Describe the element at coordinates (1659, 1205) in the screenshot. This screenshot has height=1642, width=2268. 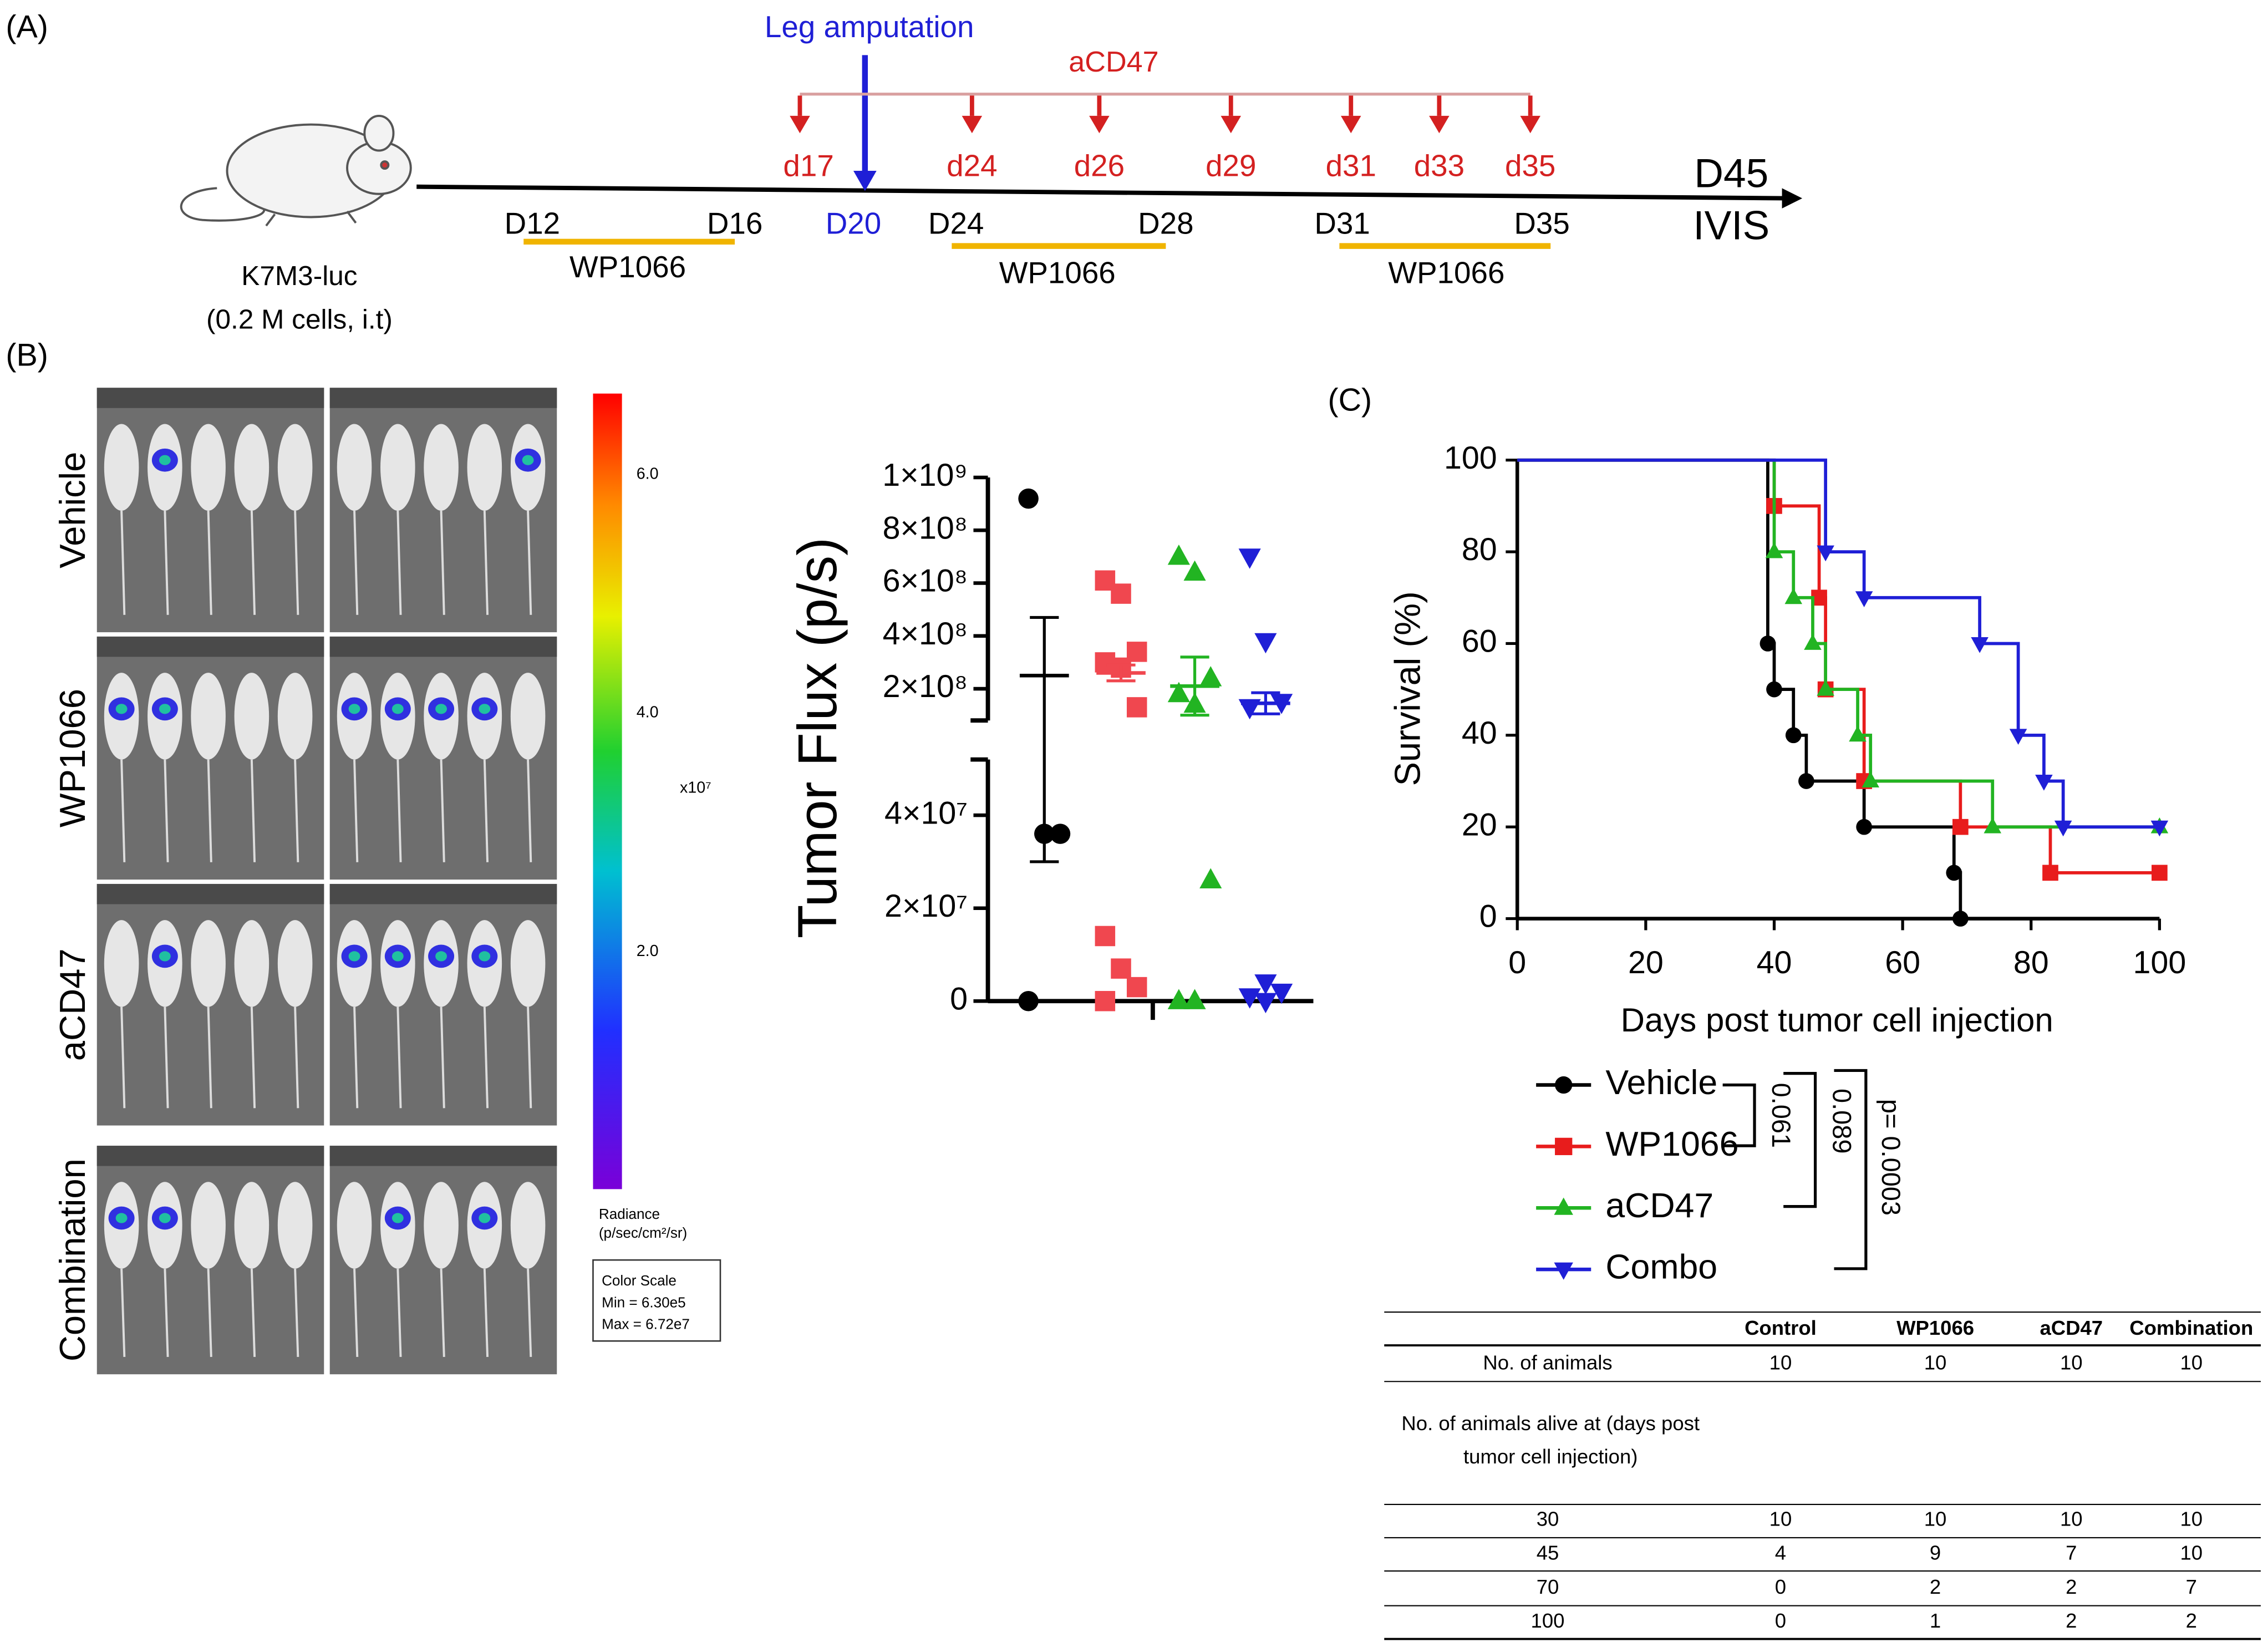
I see `legend-label: aCD47` at that location.